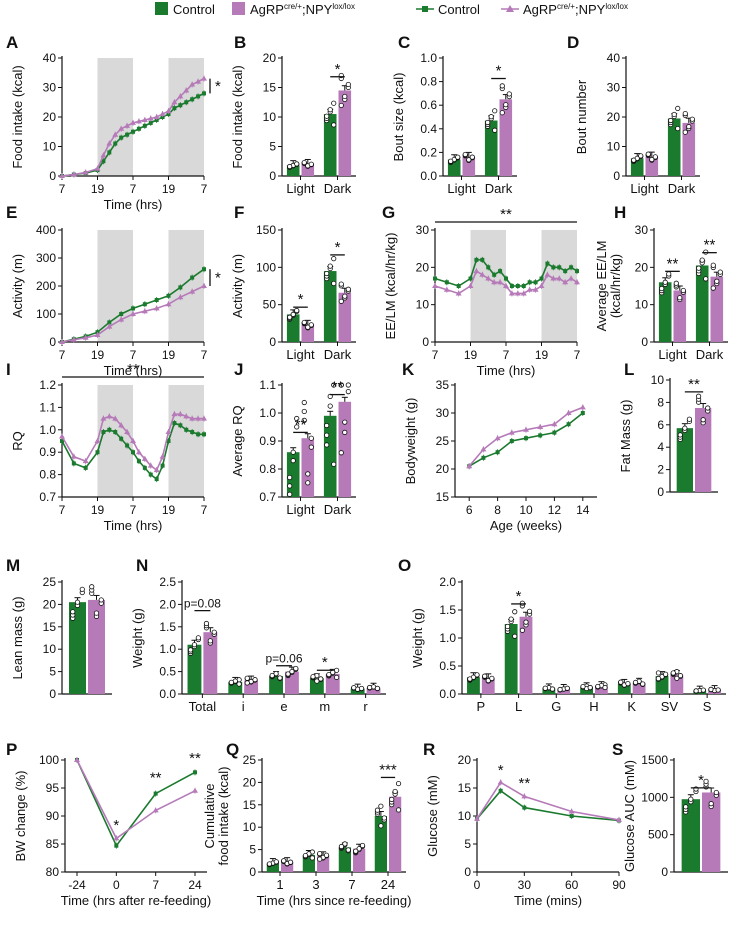  I want to click on y-label-S: Glucose AUC (mM), so click(629, 816).